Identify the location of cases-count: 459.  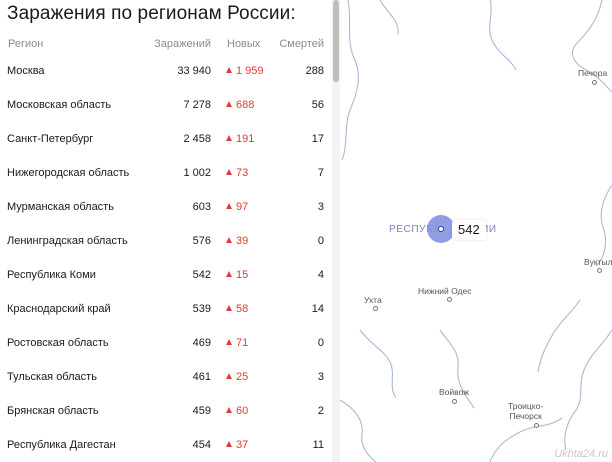
(201, 411).